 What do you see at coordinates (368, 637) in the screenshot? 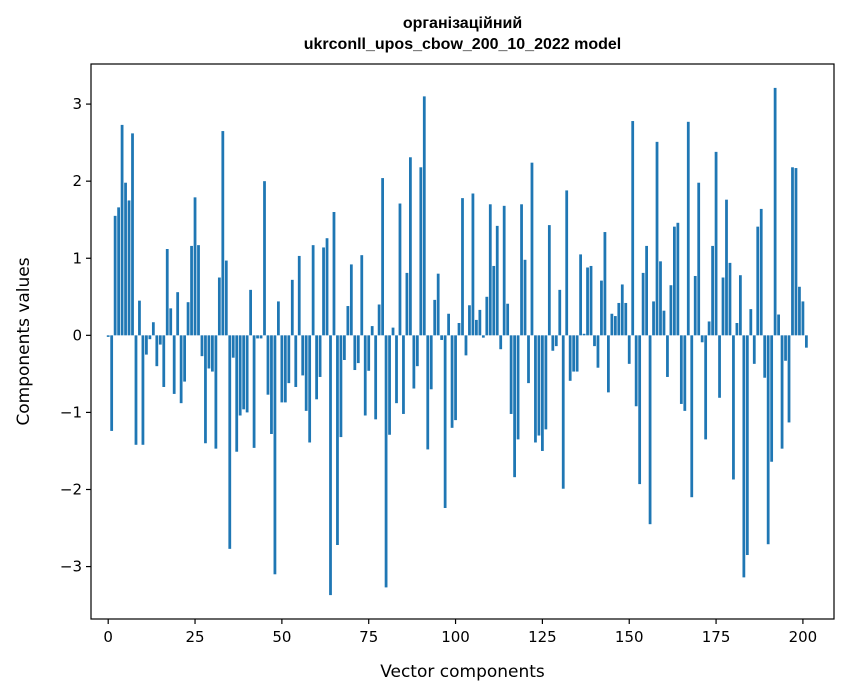
I see `x-tick-label: 75` at bounding box center [368, 637].